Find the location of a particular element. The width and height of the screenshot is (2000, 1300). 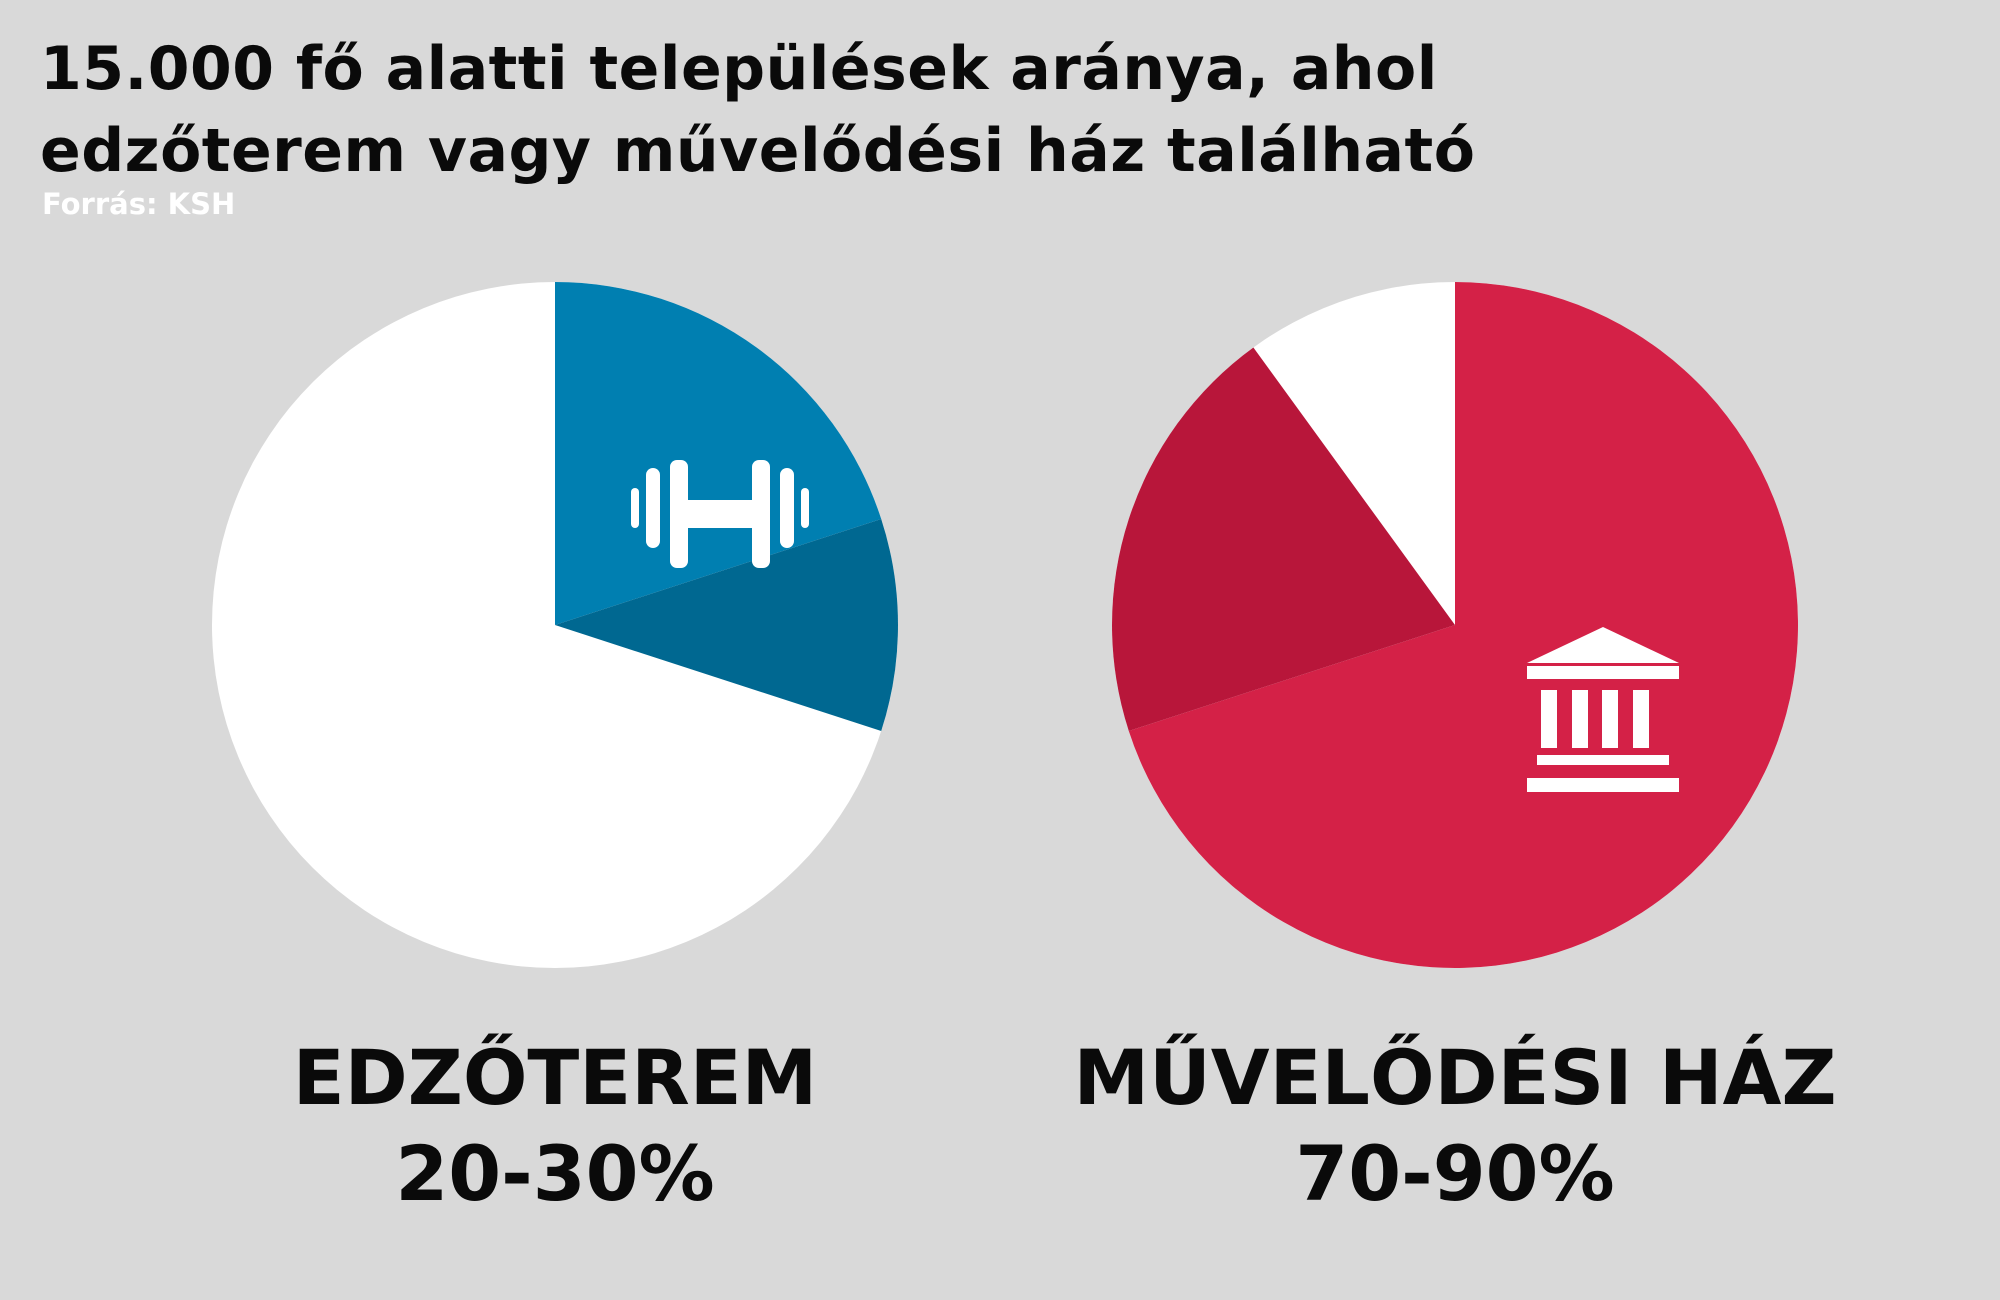

cultural-house-pie-slice-range is located at coordinates (1283, 539).